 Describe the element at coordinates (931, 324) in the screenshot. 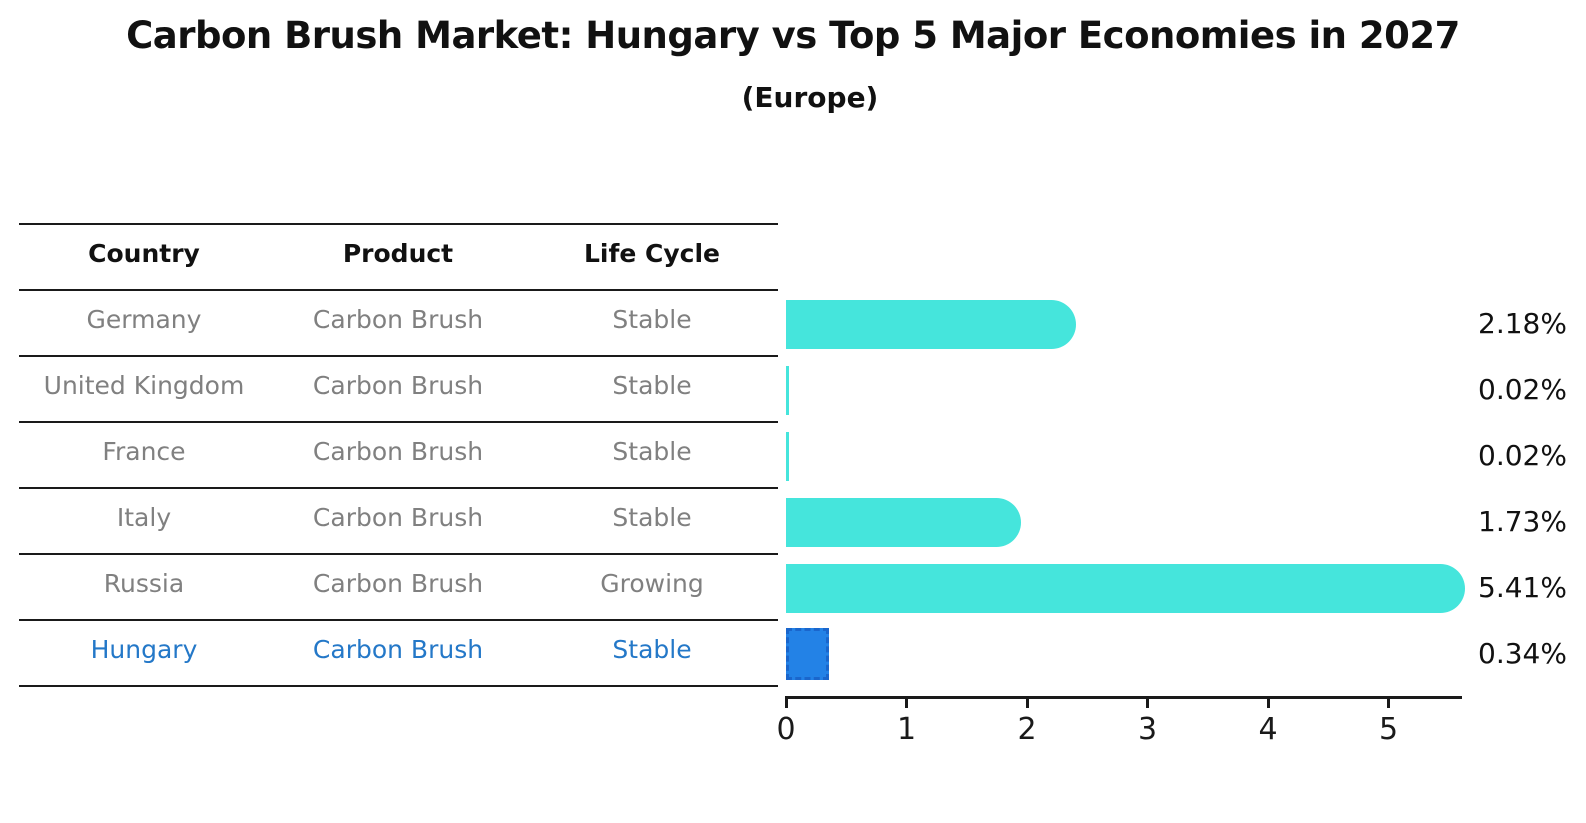

I see `bar-germany` at that location.